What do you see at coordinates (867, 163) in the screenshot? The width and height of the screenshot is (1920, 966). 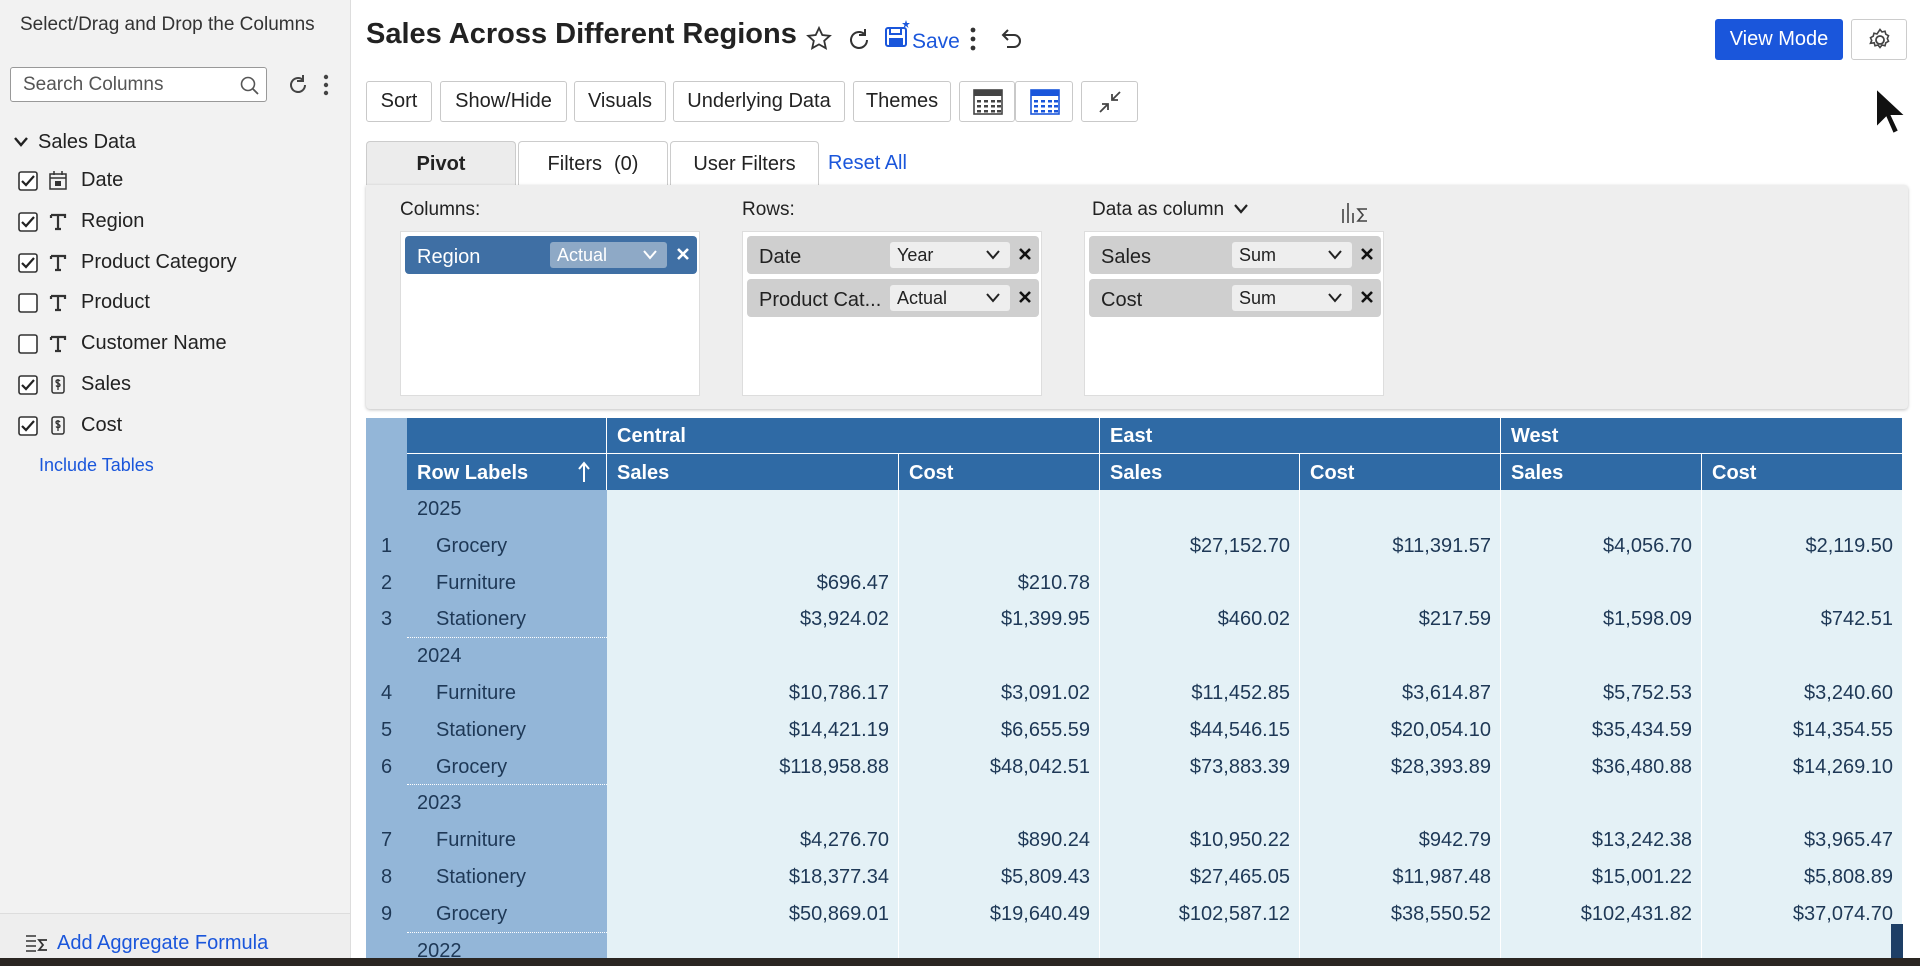 I see `reset-all-link: Reset All` at bounding box center [867, 163].